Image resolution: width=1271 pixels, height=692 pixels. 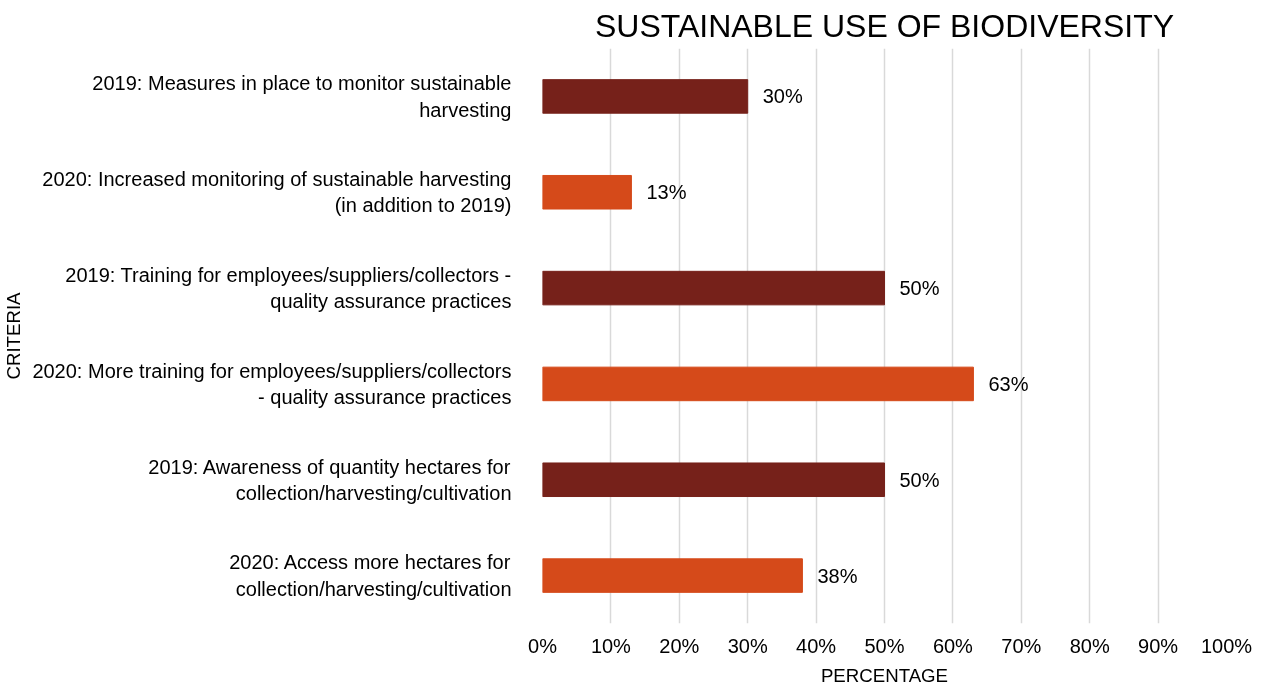 I want to click on x-tick-label: 50%, so click(x=884, y=645).